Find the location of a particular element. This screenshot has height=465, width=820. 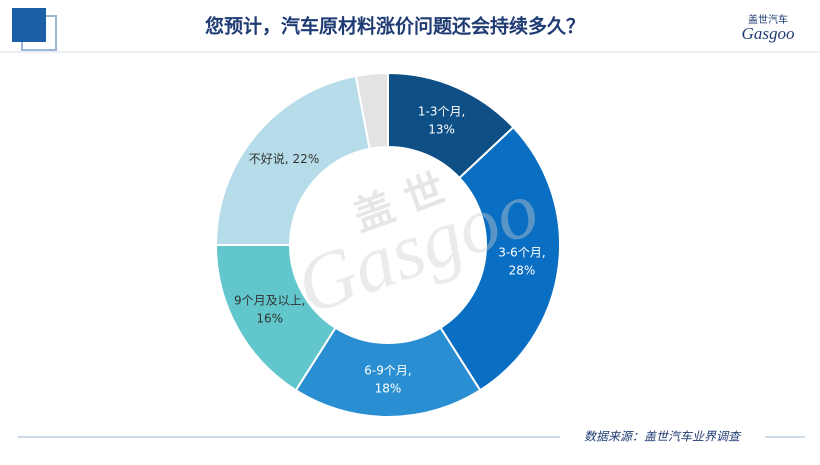

data-label-category: 6-9个月, is located at coordinates (387, 371).